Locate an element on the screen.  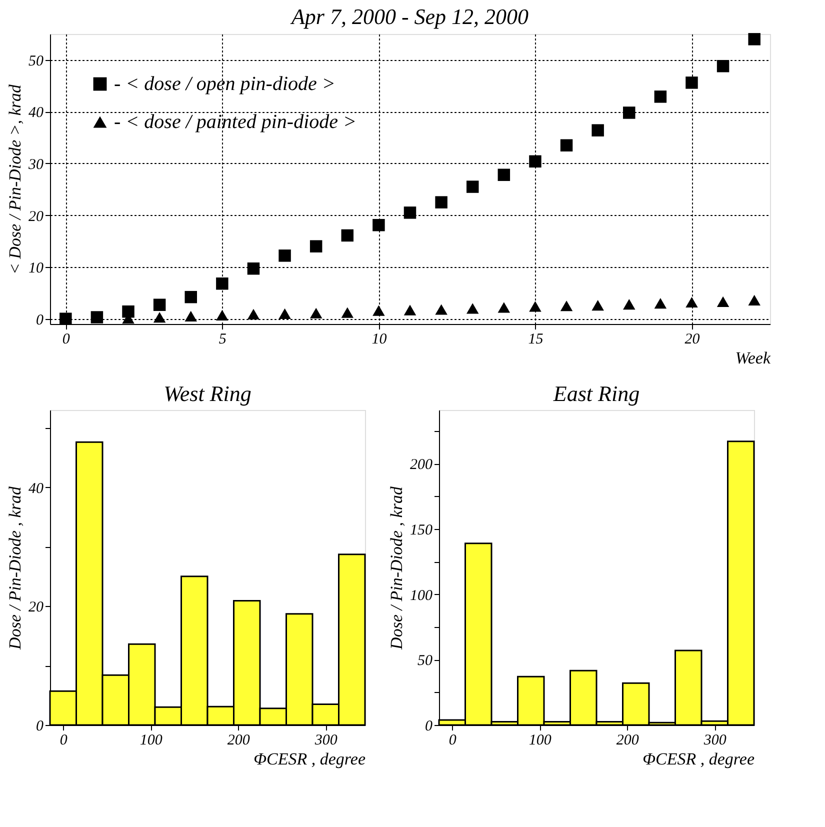
y-axis-title: < Dose / Pin-Diode >, krad is located at coordinates (15, 179).